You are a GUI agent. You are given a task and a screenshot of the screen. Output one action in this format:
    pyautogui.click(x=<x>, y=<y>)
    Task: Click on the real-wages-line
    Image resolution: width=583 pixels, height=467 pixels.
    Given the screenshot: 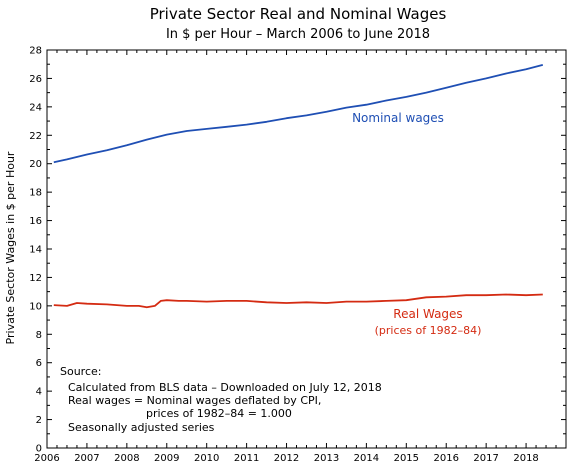 What is the action you would take?
    pyautogui.click(x=298, y=301)
    